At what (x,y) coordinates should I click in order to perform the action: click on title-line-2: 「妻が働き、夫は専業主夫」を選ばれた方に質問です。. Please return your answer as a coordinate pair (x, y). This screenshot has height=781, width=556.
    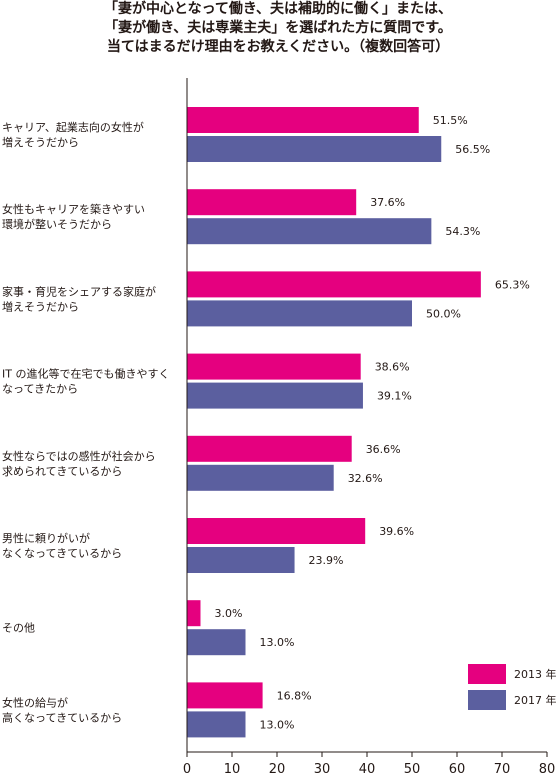
    Looking at the image, I should click on (278, 28).